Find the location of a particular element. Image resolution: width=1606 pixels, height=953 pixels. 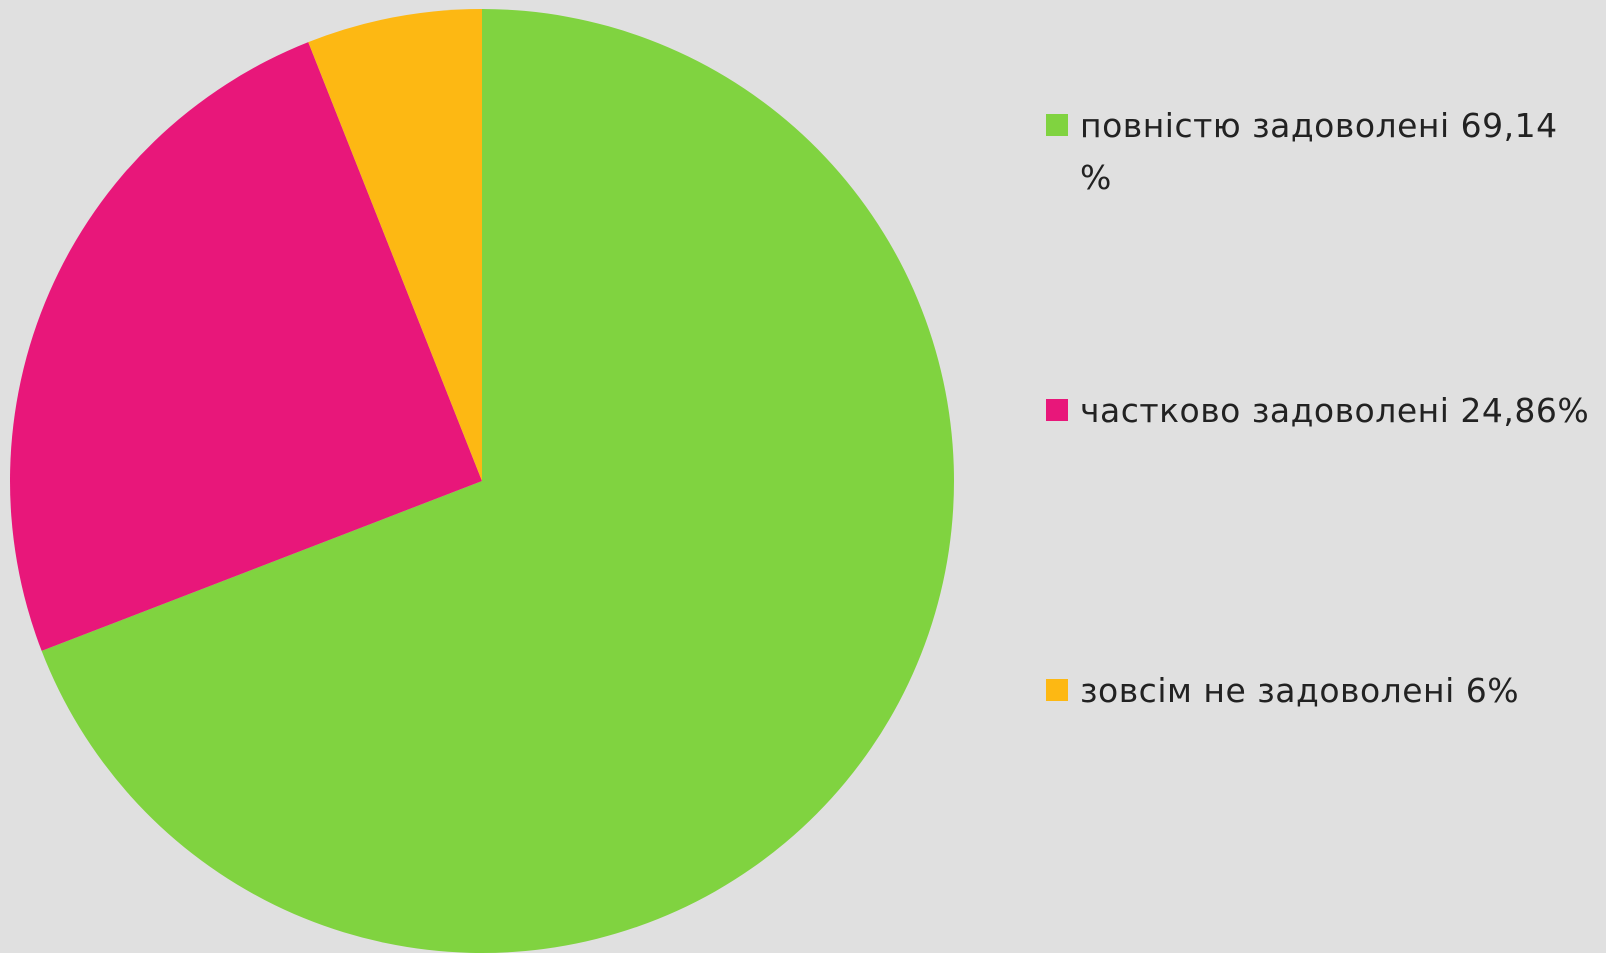

legend-item: повністю задоволені 69,14 % is located at coordinates (1318, 152).